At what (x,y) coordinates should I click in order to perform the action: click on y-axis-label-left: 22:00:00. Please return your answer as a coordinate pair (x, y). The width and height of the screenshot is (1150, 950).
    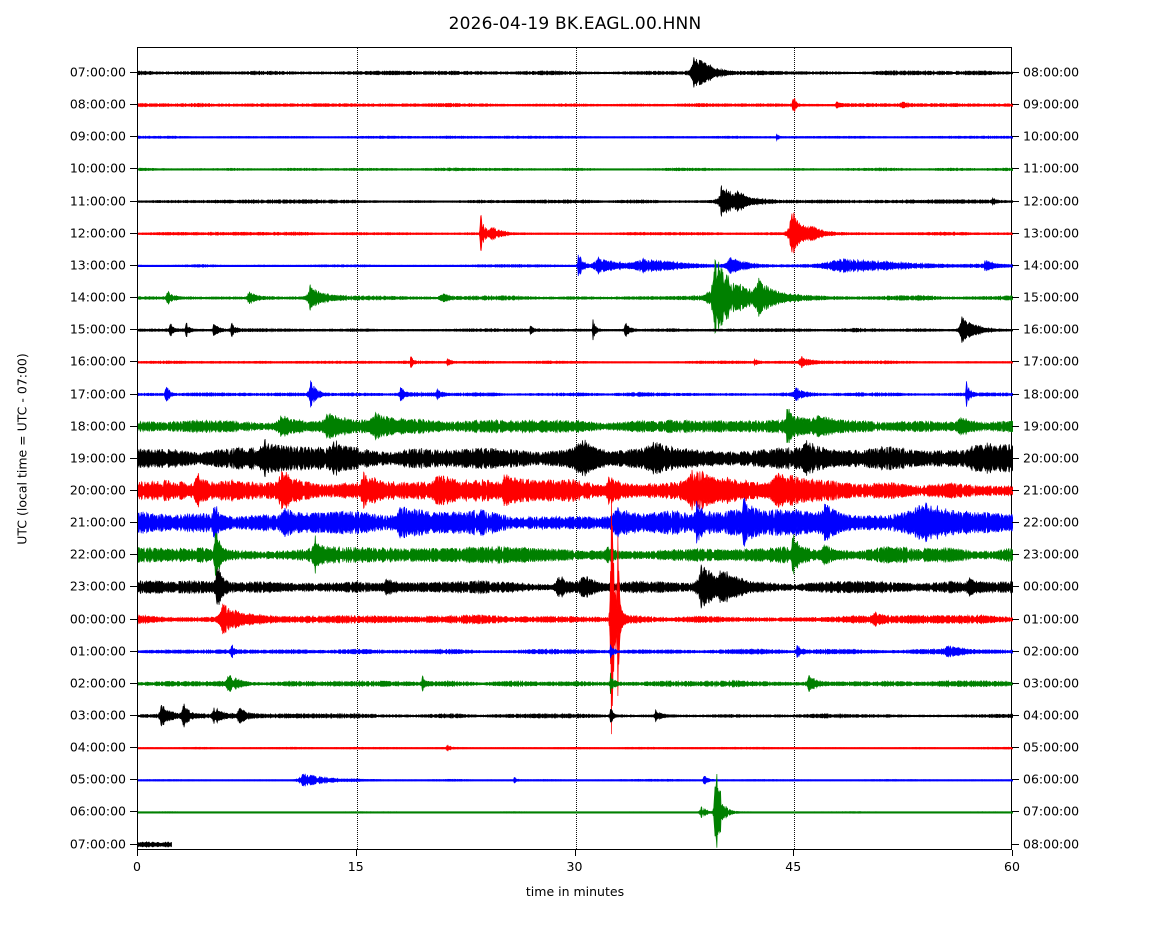
    Looking at the image, I should click on (97, 554).